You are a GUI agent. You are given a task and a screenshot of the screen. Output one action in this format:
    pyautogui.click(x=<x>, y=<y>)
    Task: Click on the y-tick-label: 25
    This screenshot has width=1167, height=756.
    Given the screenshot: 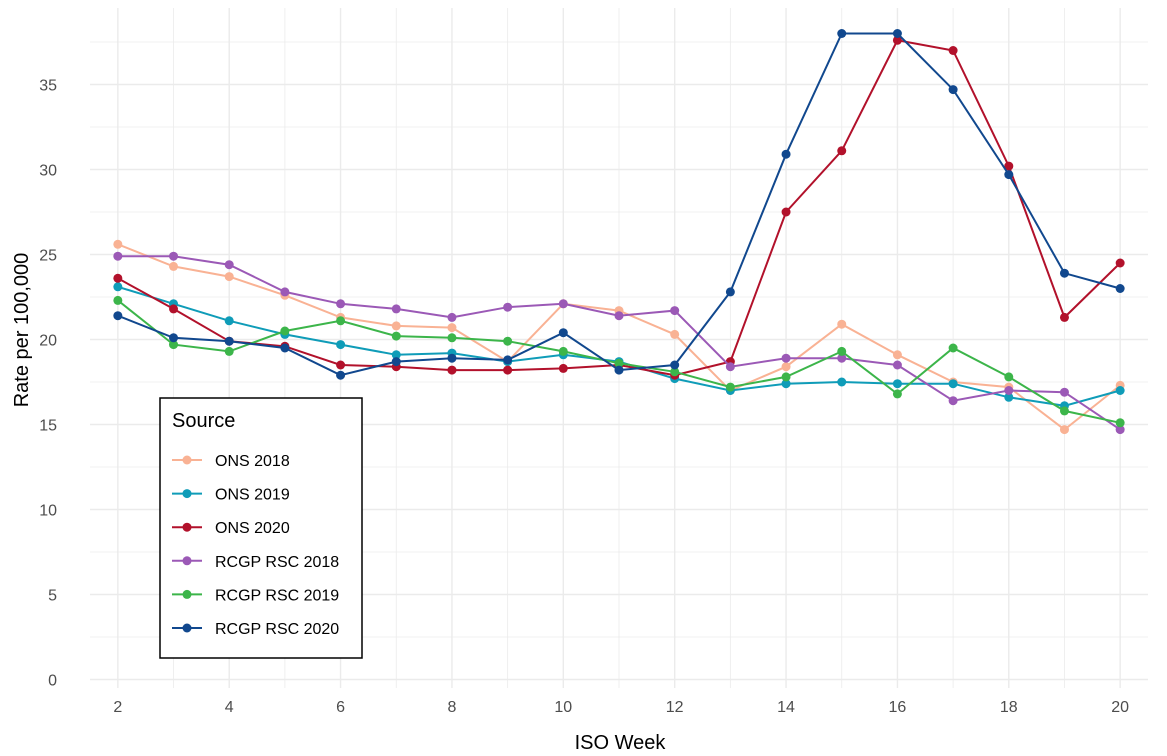 What is the action you would take?
    pyautogui.click(x=48, y=256)
    